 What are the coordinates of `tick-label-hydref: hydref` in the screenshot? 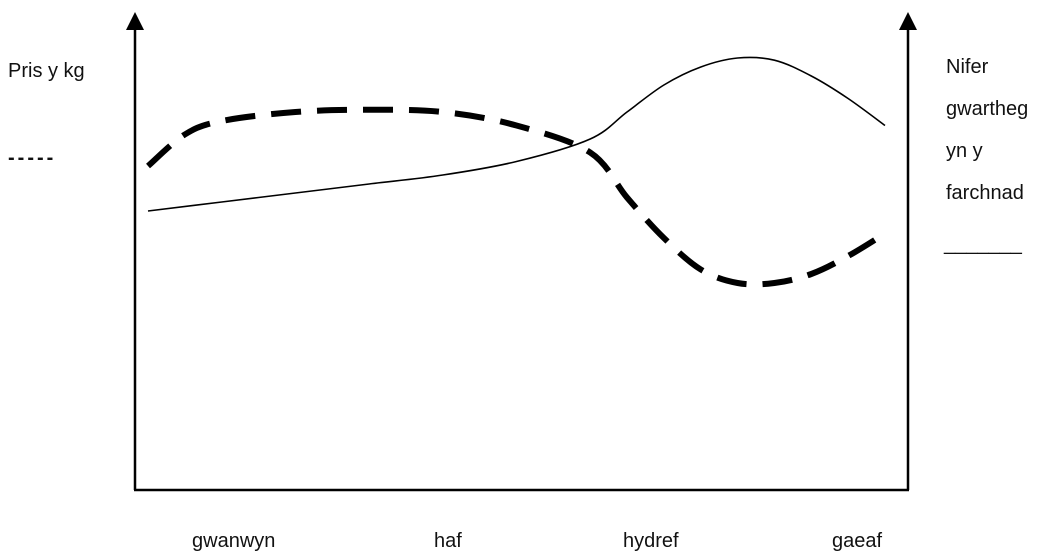 It's located at (651, 541).